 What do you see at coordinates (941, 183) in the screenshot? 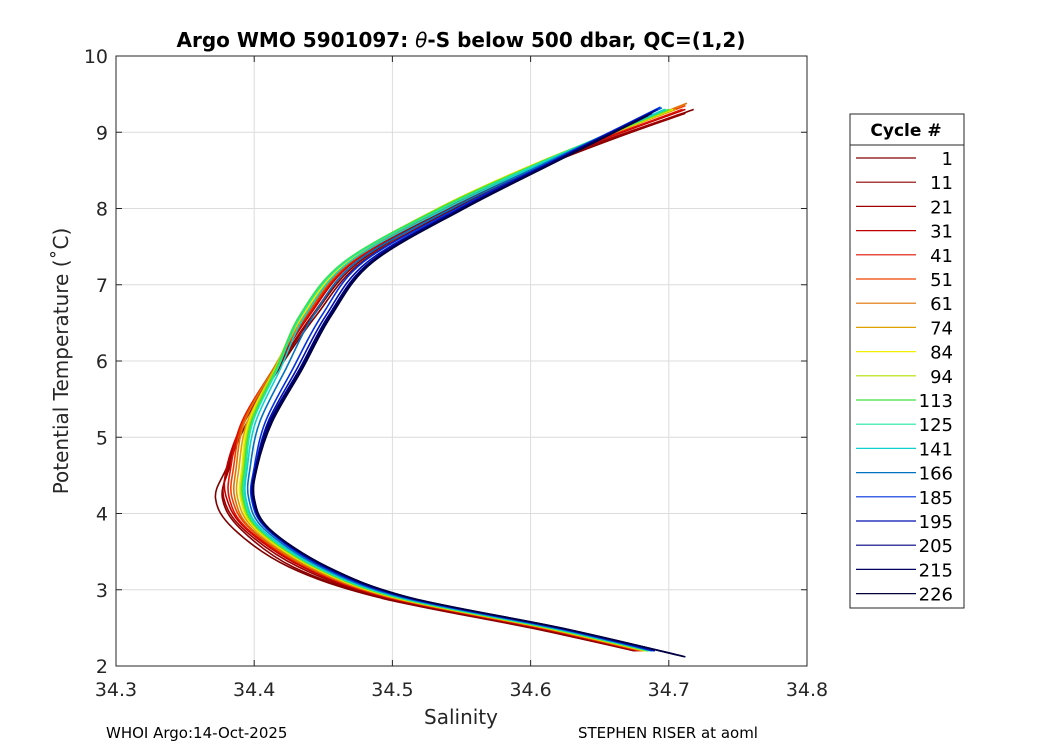
I see `legend-label: 11` at bounding box center [941, 183].